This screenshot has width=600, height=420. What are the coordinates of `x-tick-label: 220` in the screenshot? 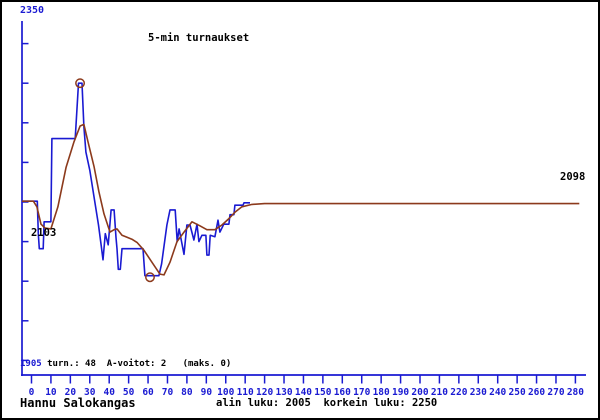 It's located at (458, 392).